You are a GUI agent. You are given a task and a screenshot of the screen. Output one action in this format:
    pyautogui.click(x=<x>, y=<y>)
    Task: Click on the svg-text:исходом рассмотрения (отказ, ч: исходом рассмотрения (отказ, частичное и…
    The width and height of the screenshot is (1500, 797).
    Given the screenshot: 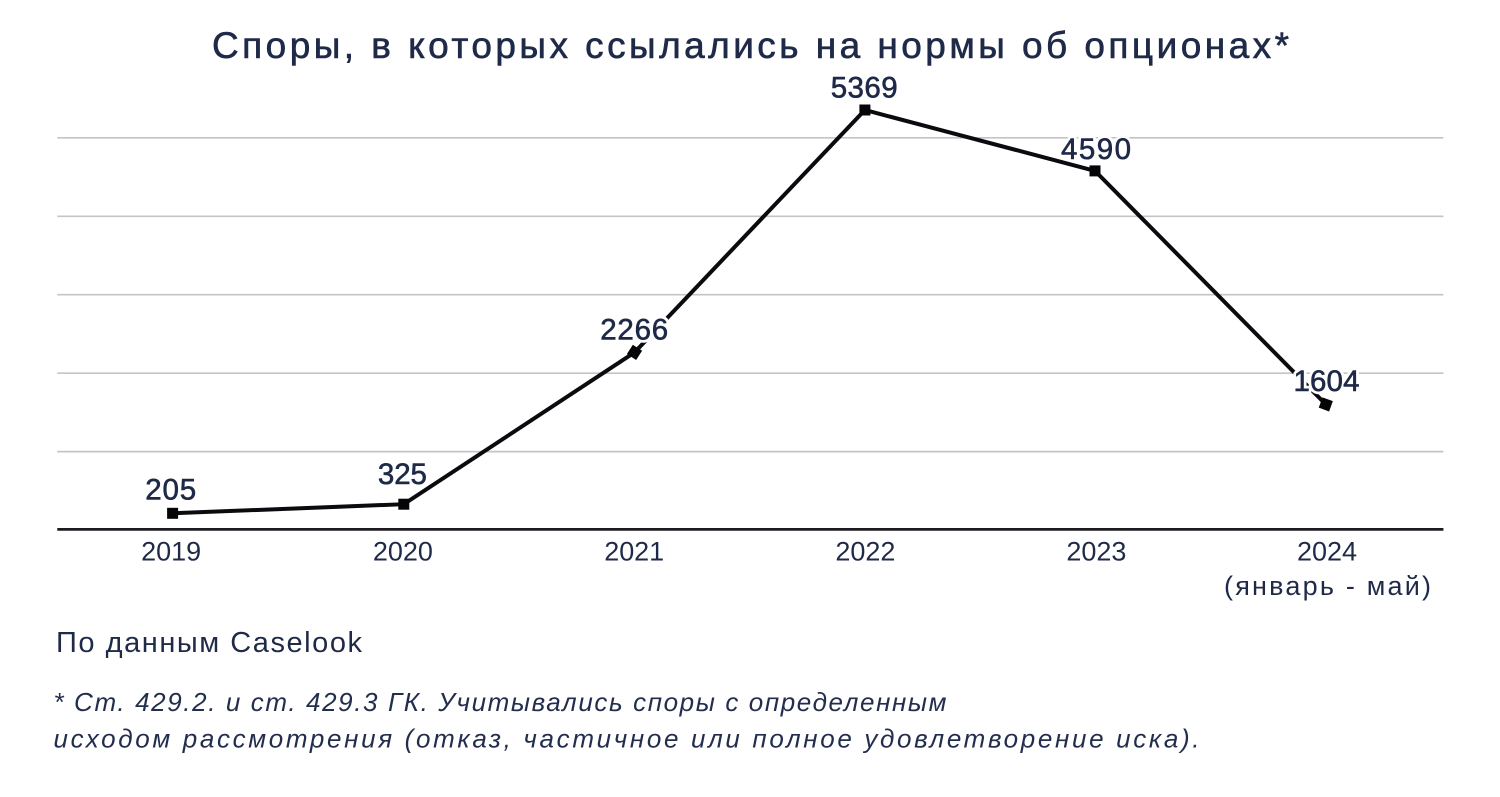 What is the action you would take?
    pyautogui.click(x=627, y=738)
    